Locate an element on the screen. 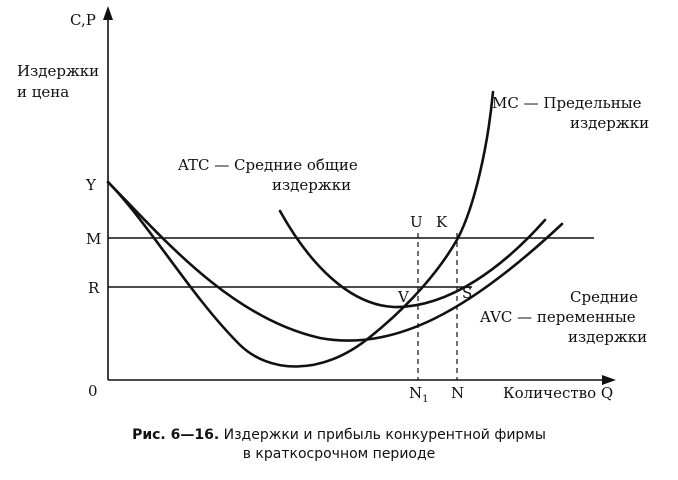 The height and width of the screenshot is (480, 678). avc-caption-line1: Средние is located at coordinates (604, 297).